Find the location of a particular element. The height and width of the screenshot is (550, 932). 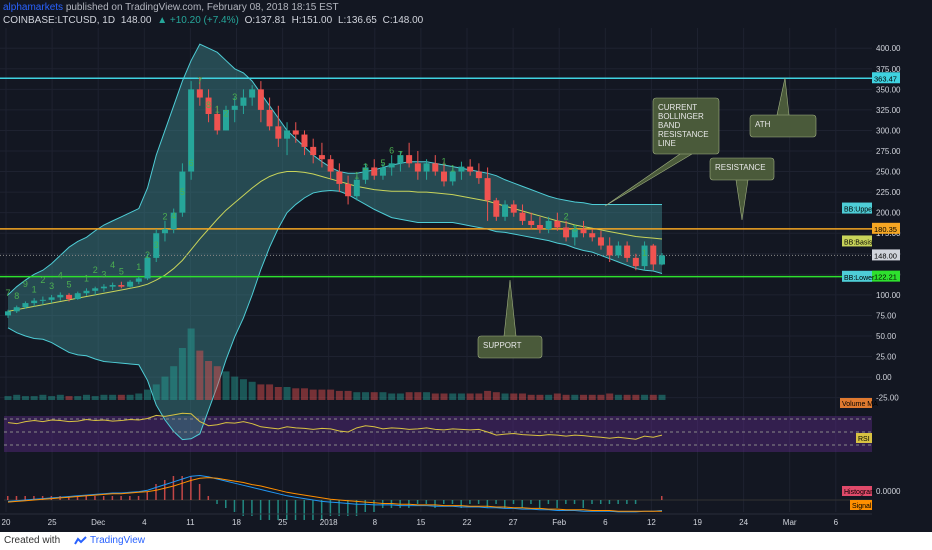

td-count-label: 1 is located at coordinates (86, 279).